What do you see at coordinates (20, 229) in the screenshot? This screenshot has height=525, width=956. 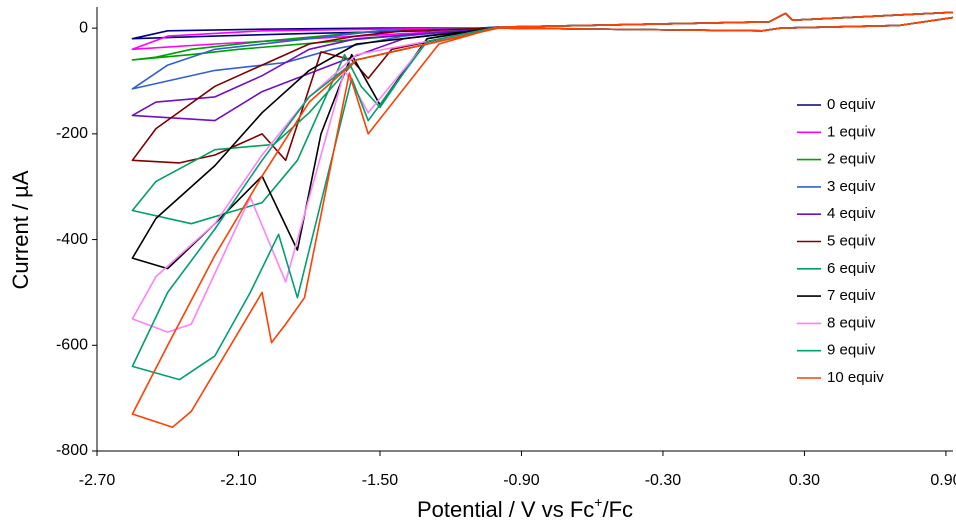 I see `y-axis-title: Current / µA` at bounding box center [20, 229].